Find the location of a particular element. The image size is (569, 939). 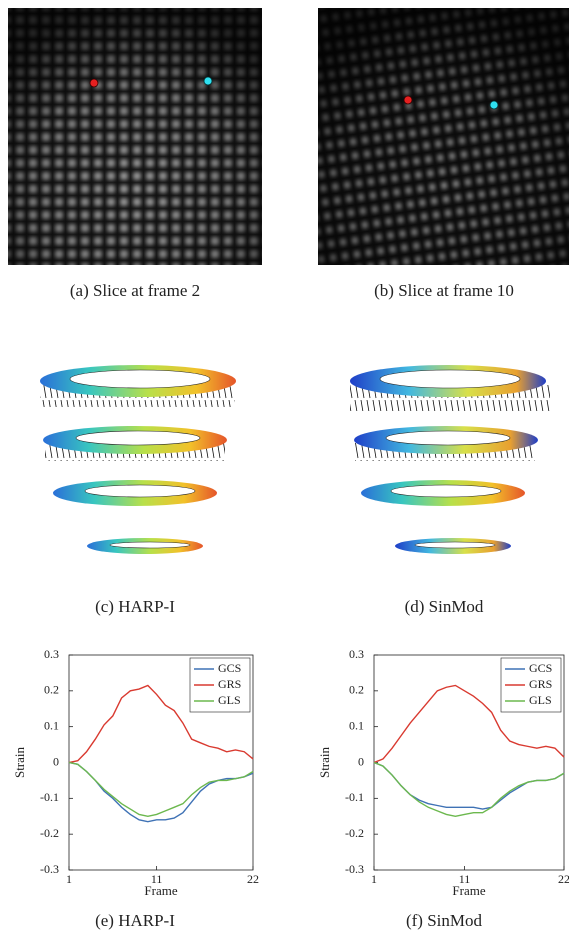

caption: (d) SinMod is located at coordinates (444, 606).